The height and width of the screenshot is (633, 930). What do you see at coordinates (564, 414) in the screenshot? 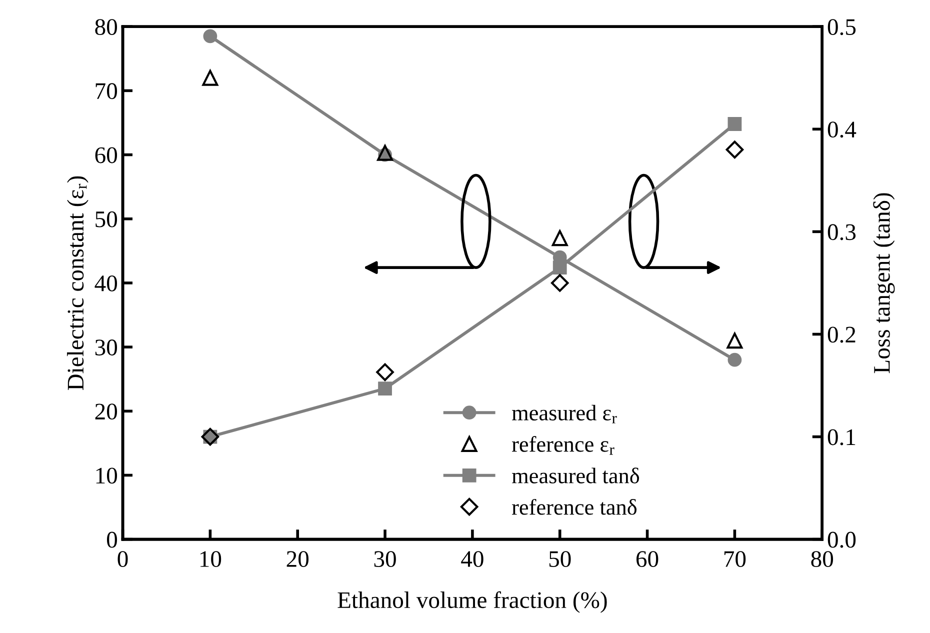
I see `legend-label: measured ε$_{r}$` at bounding box center [564, 414].